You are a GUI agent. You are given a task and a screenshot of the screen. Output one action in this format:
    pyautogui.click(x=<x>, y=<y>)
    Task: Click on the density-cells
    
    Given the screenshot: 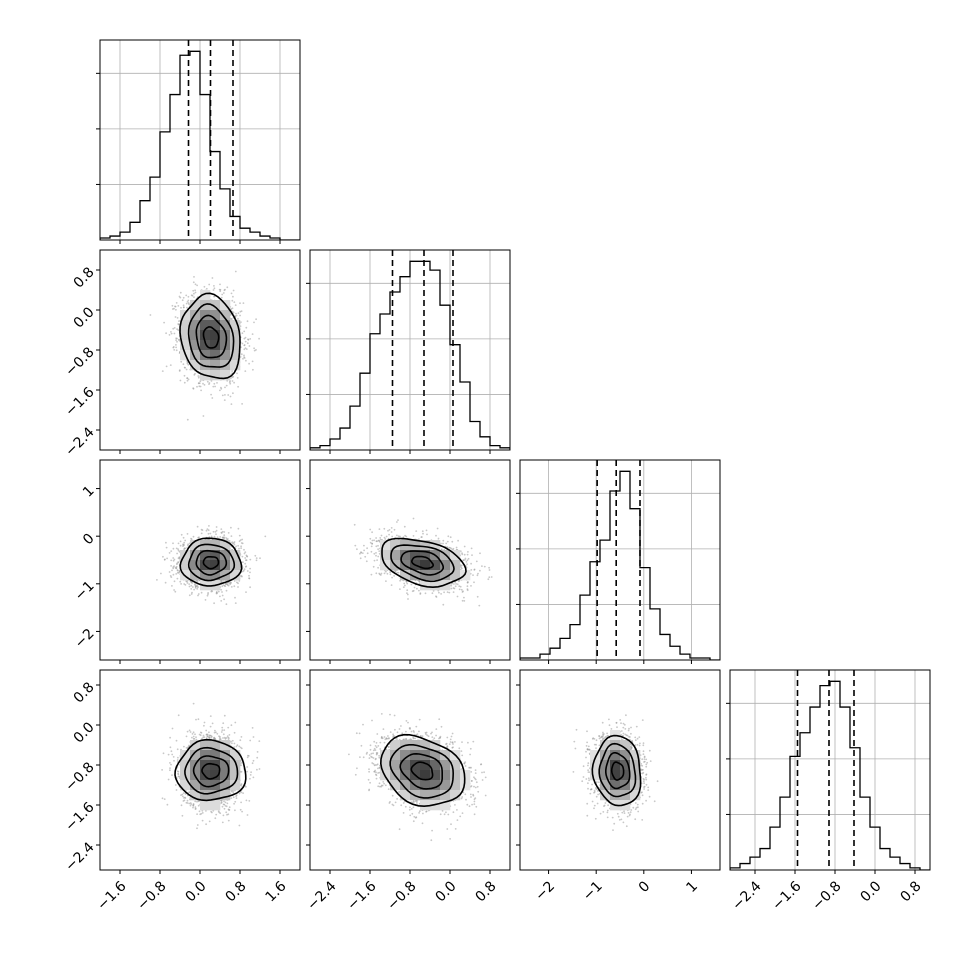 What is the action you would take?
    pyautogui.click(x=425, y=775)
    